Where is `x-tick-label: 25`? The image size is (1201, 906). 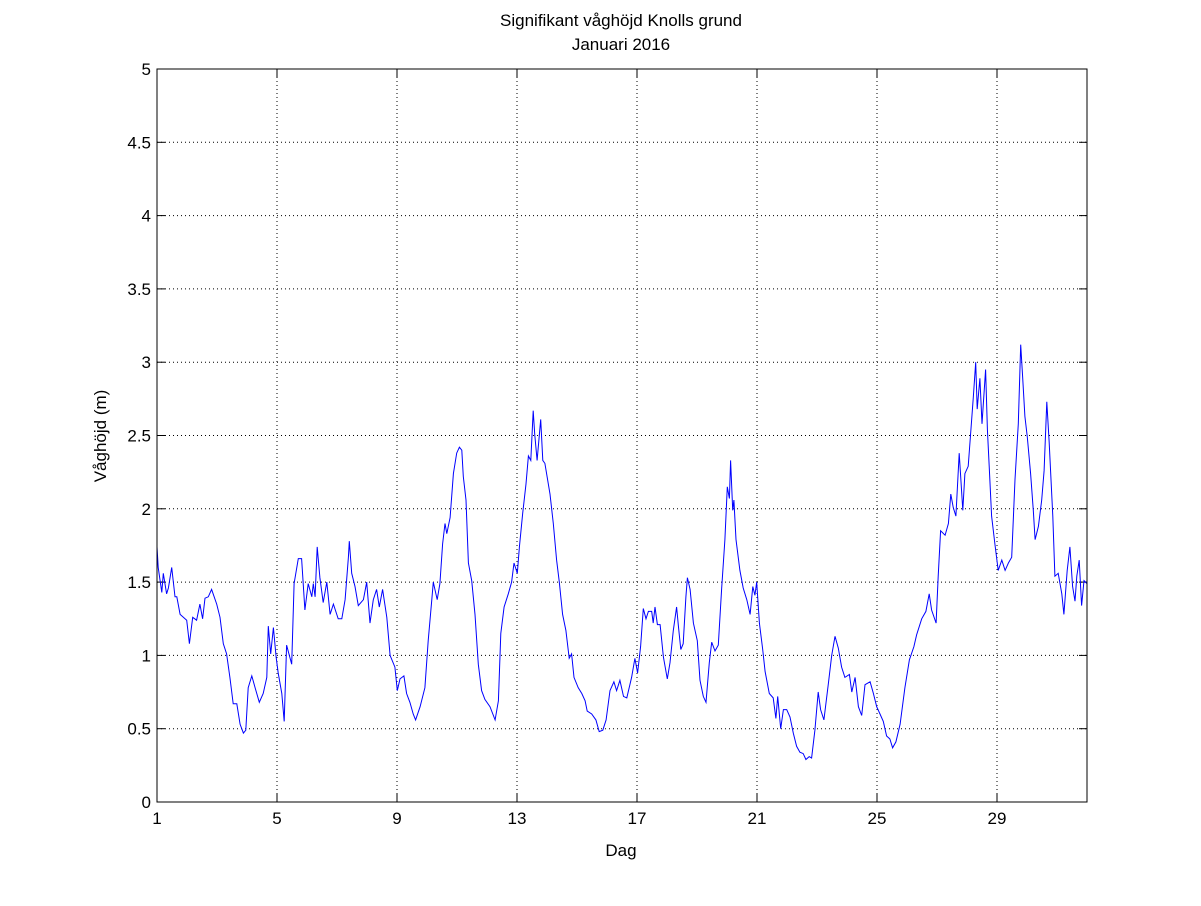
x-tick-label: 25 is located at coordinates (877, 818).